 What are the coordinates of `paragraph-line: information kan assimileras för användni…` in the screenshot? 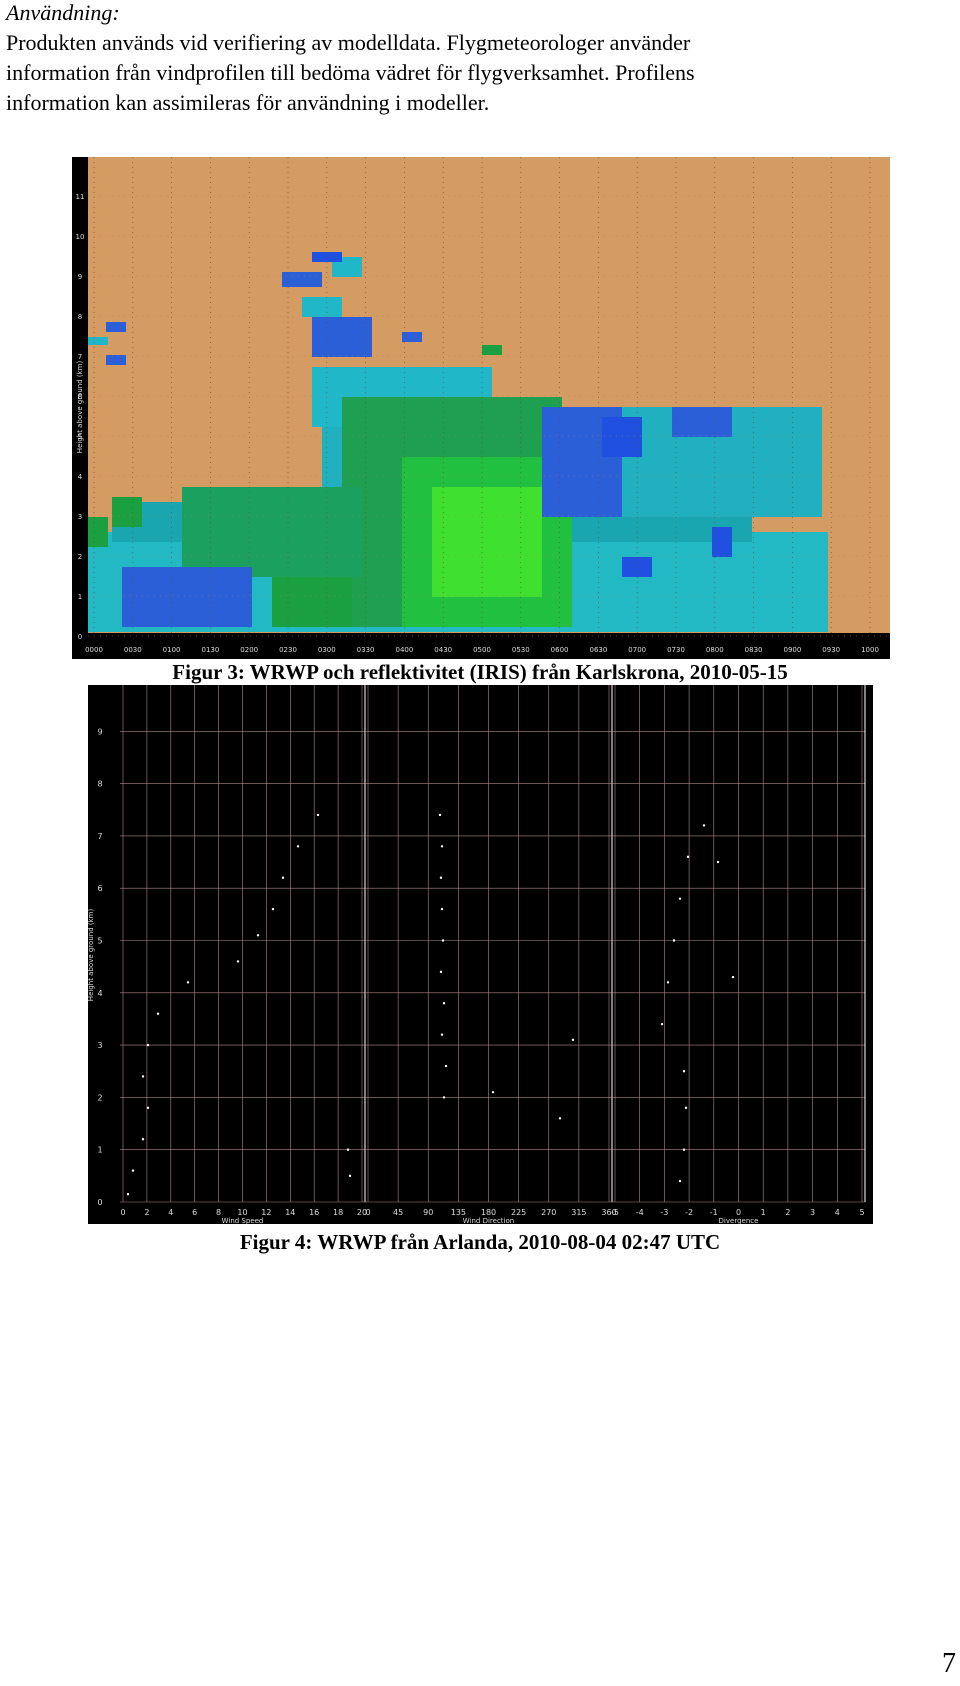 It's located at (248, 102).